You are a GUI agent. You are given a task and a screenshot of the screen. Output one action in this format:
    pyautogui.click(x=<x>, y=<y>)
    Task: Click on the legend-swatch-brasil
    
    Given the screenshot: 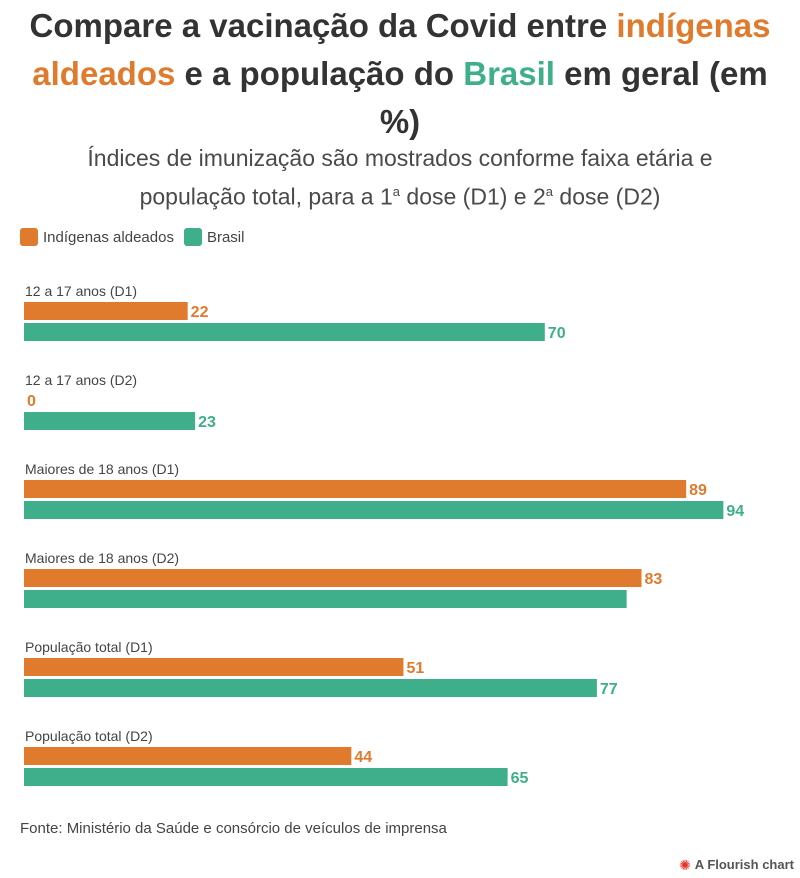 What is the action you would take?
    pyautogui.click(x=192, y=237)
    